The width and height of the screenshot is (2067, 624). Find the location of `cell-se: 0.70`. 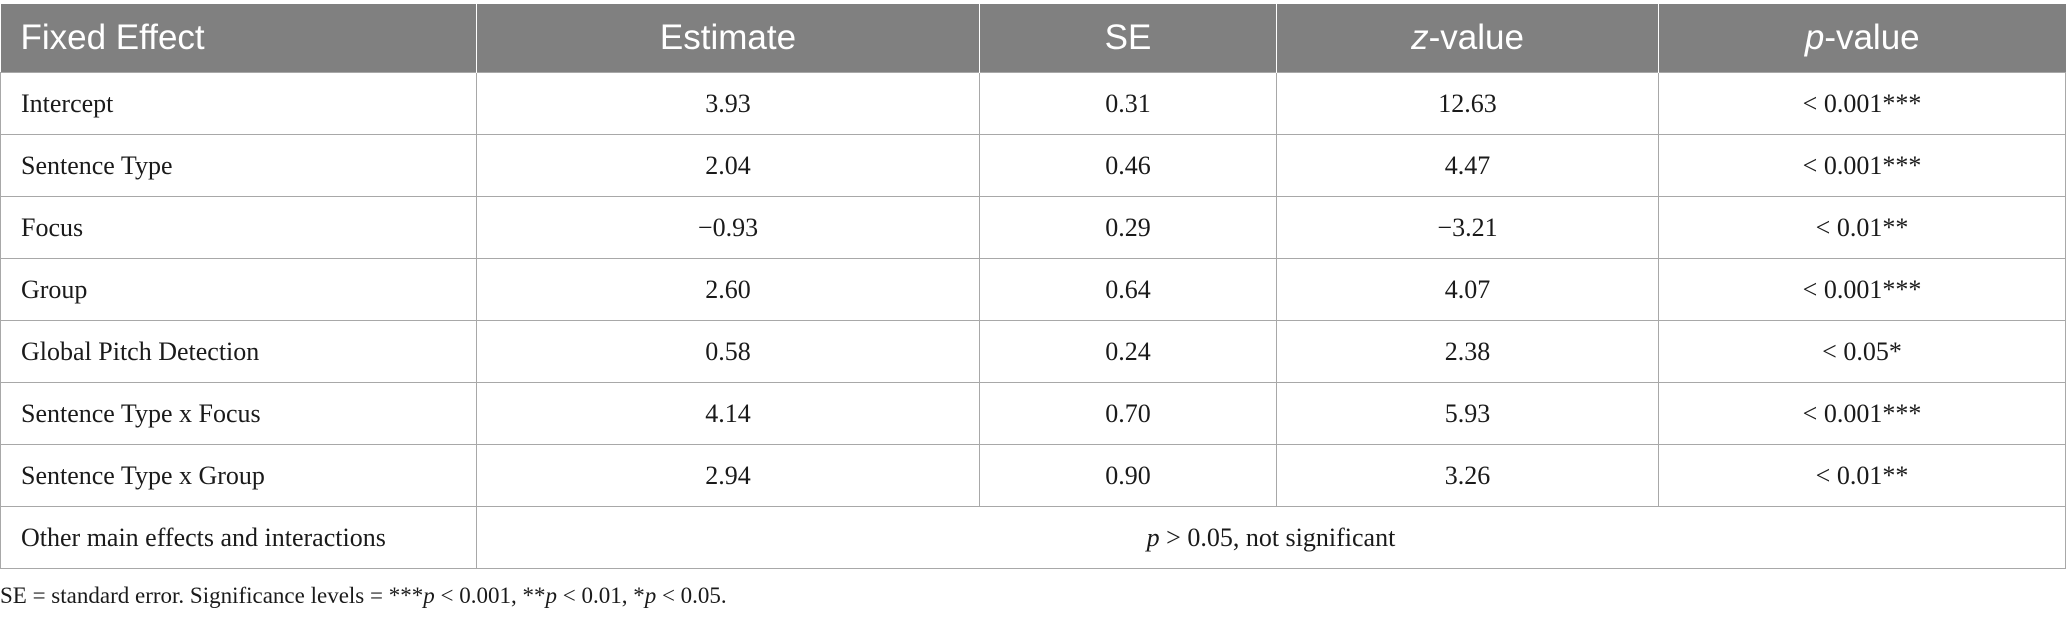

cell-se: 0.70 is located at coordinates (1128, 413).